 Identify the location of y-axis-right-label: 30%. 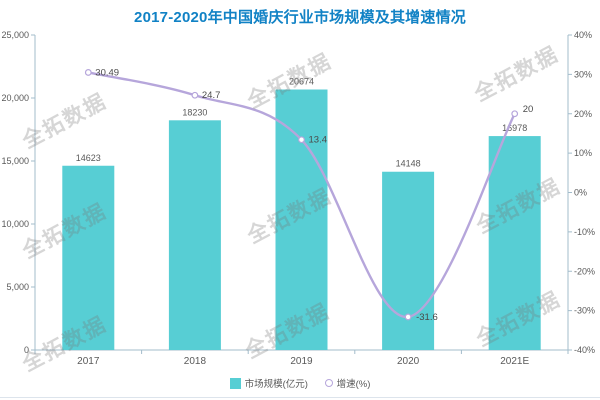
(583, 74).